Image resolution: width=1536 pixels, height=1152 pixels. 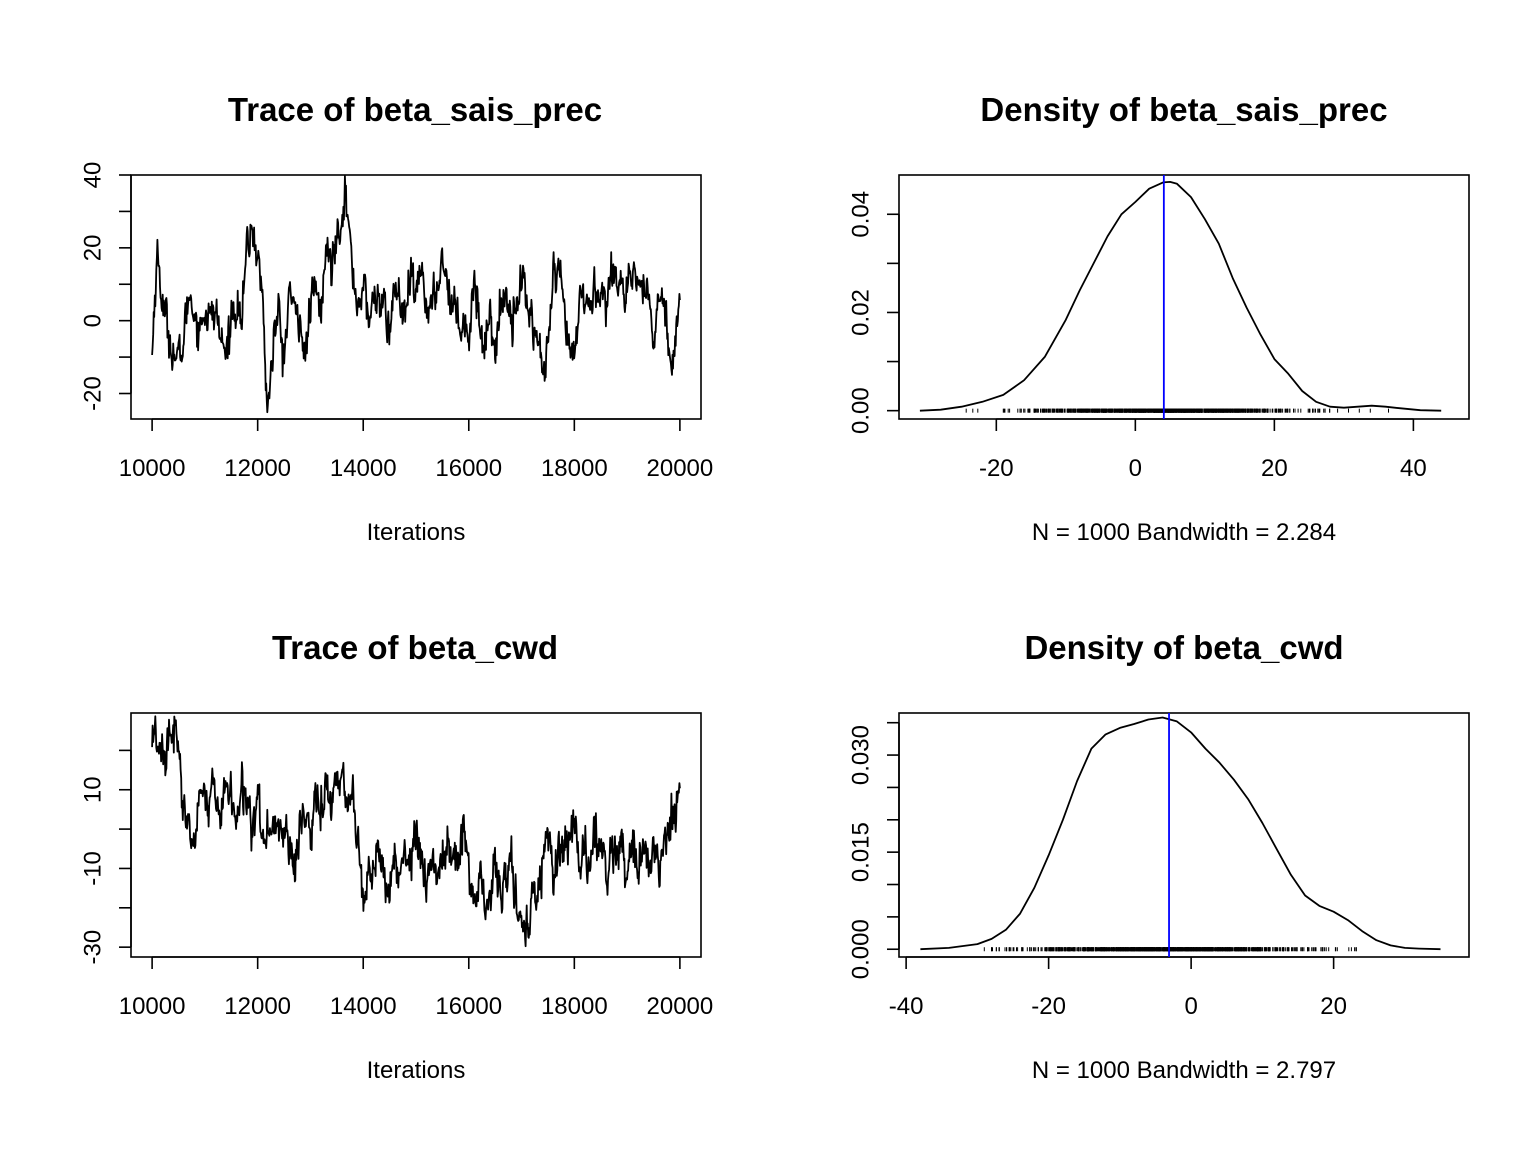 What do you see at coordinates (415, 647) in the screenshot?
I see `plot-title: Trace of beta_cwd` at bounding box center [415, 647].